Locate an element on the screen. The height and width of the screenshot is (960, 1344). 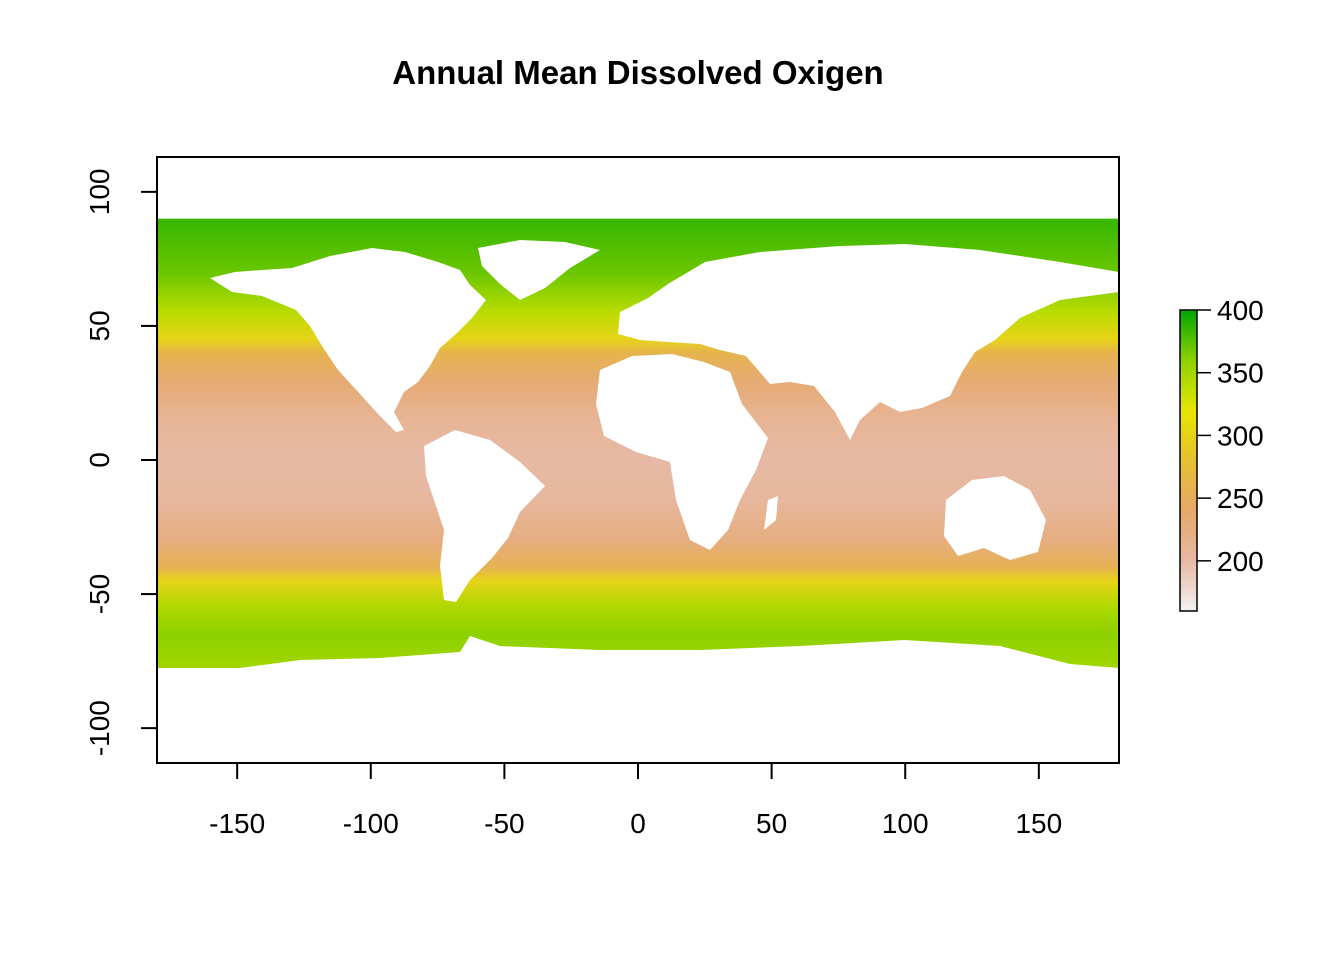
legend-tick-label: 200 is located at coordinates (1240, 561).